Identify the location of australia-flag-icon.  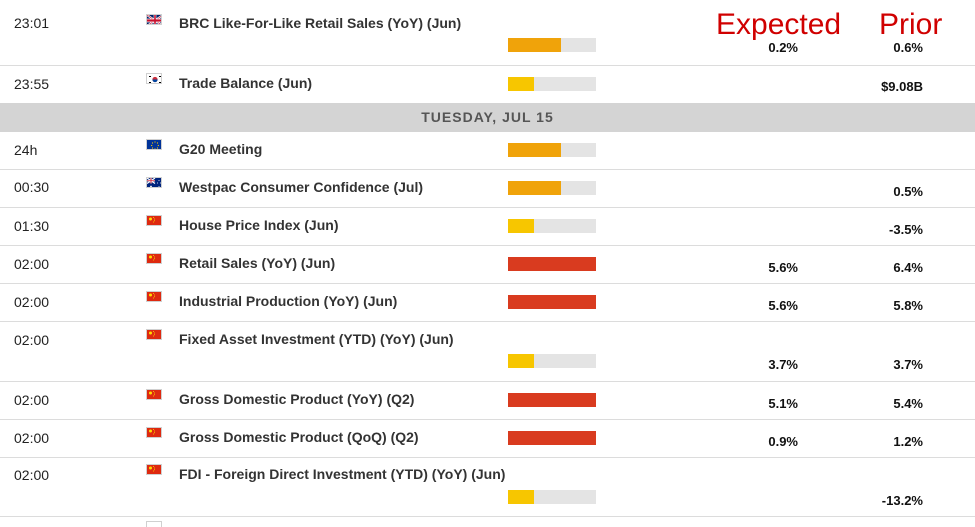
(154, 182).